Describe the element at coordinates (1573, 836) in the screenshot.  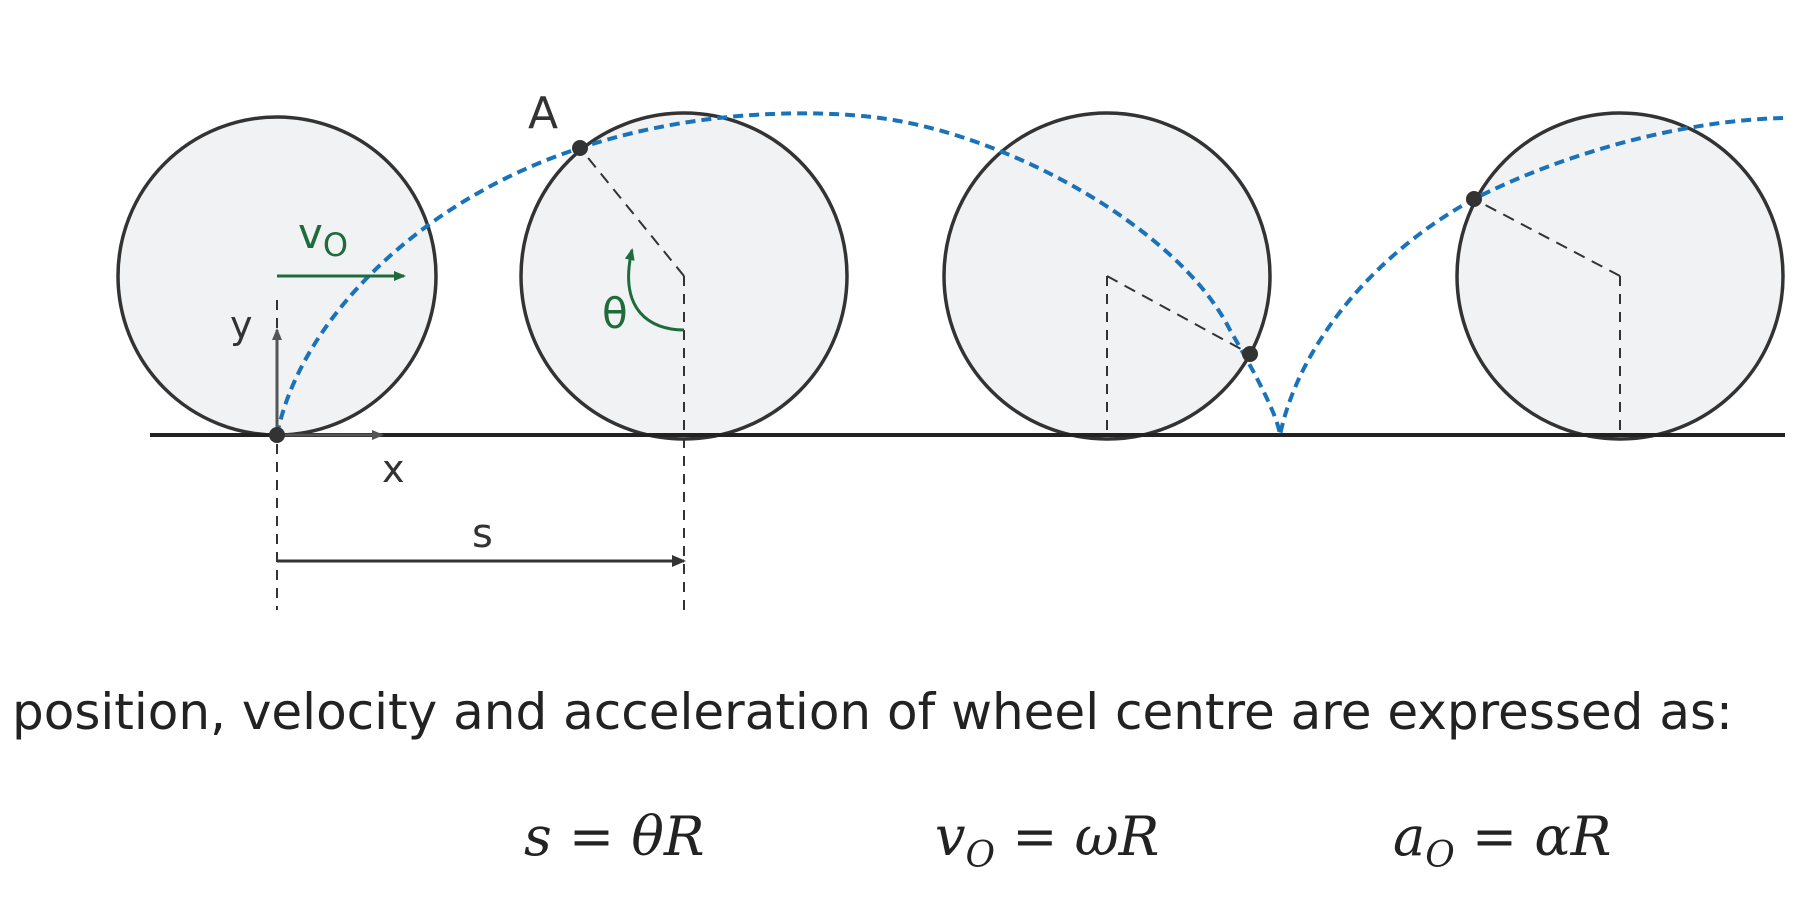
I see `eq-rhs: αR` at that location.